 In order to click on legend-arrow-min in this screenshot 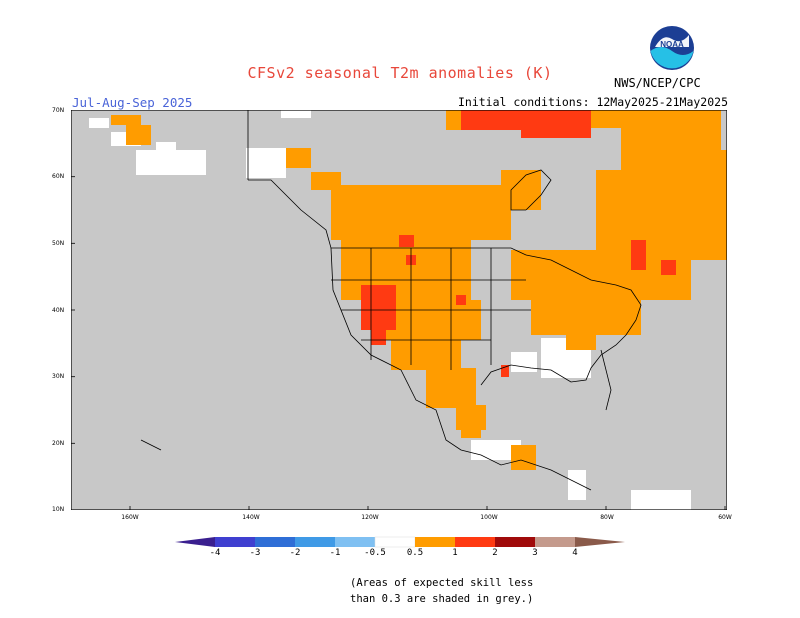, I will do `click(195, 542)`.